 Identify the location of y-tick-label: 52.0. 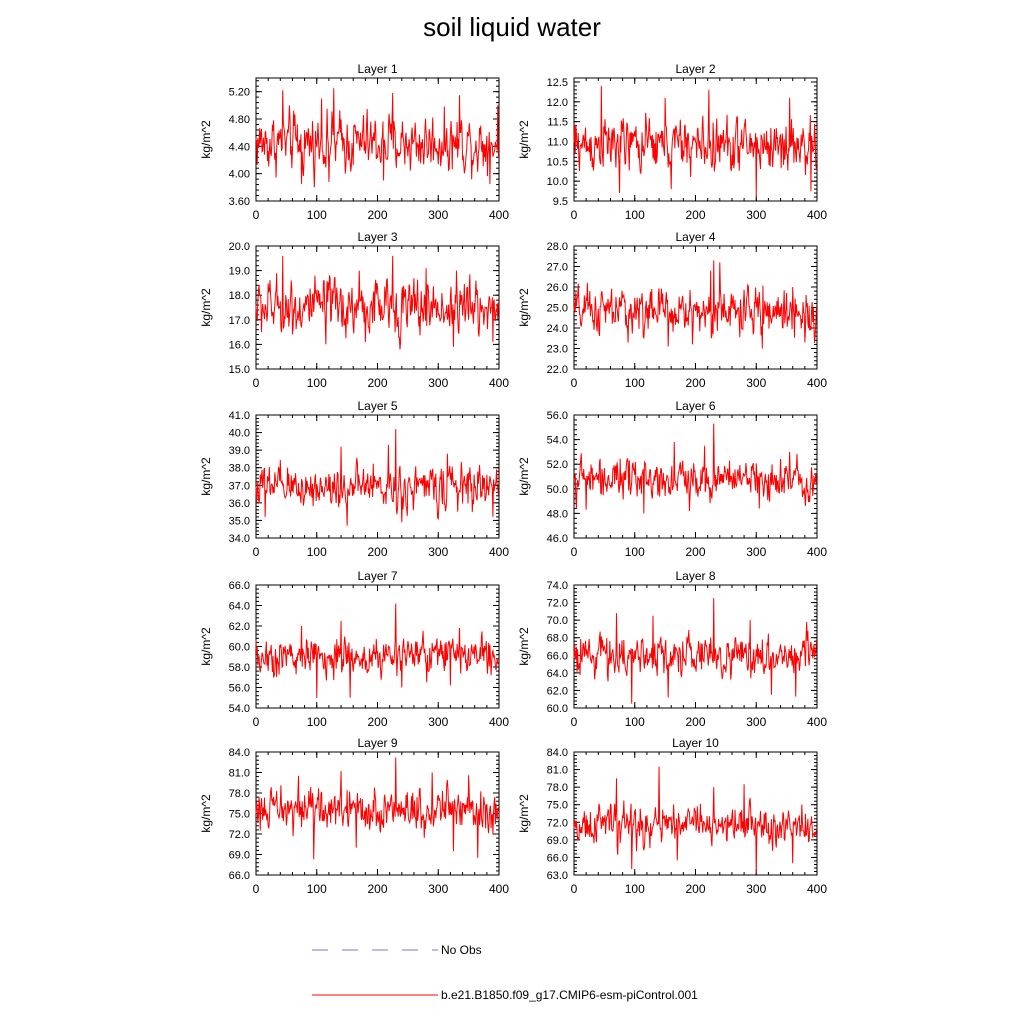
(557, 465).